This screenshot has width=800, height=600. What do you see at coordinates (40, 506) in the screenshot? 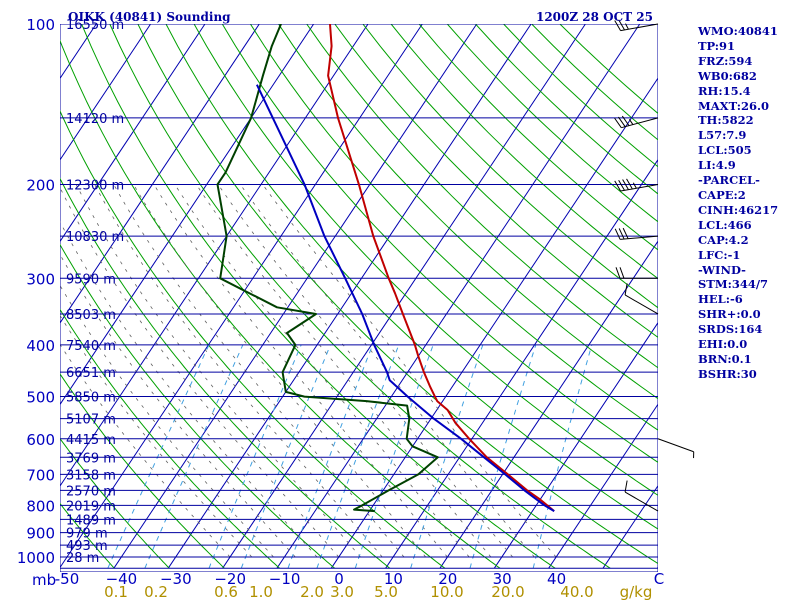
I see `pressure-tick-label: 800` at bounding box center [40, 506].